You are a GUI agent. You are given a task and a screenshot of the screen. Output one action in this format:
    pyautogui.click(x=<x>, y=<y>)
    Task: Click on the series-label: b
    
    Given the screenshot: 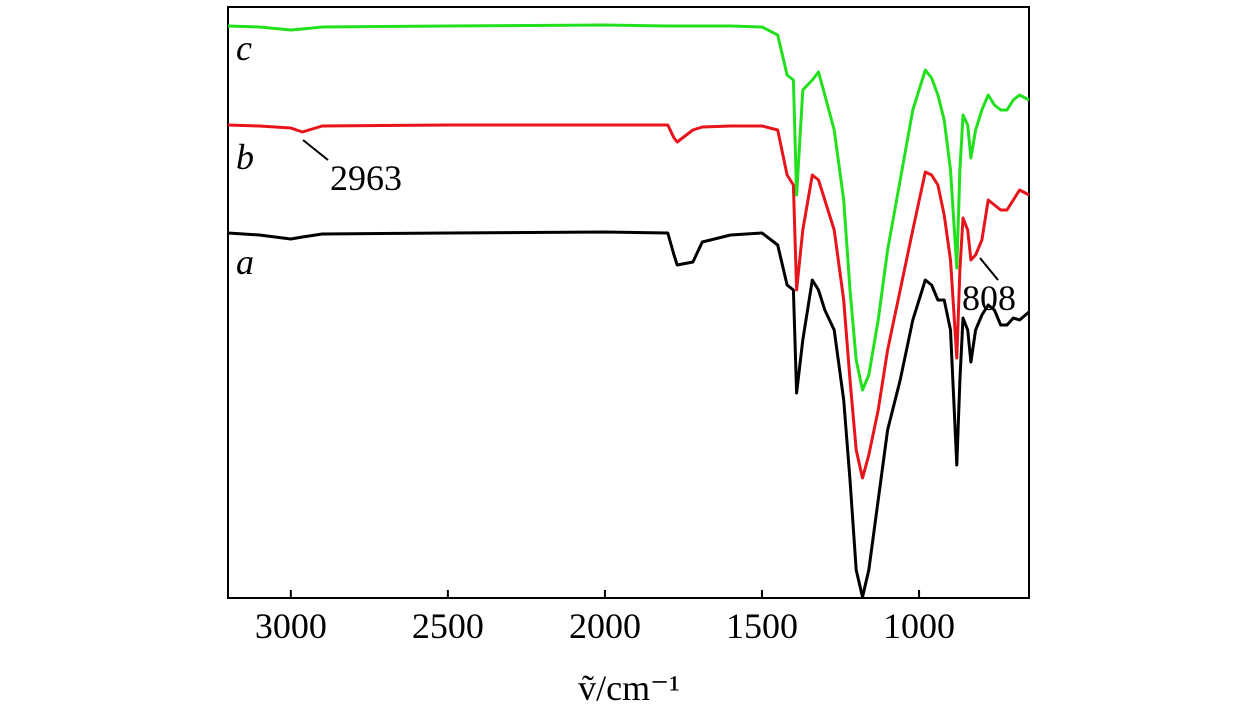 What is the action you would take?
    pyautogui.click(x=245, y=157)
    